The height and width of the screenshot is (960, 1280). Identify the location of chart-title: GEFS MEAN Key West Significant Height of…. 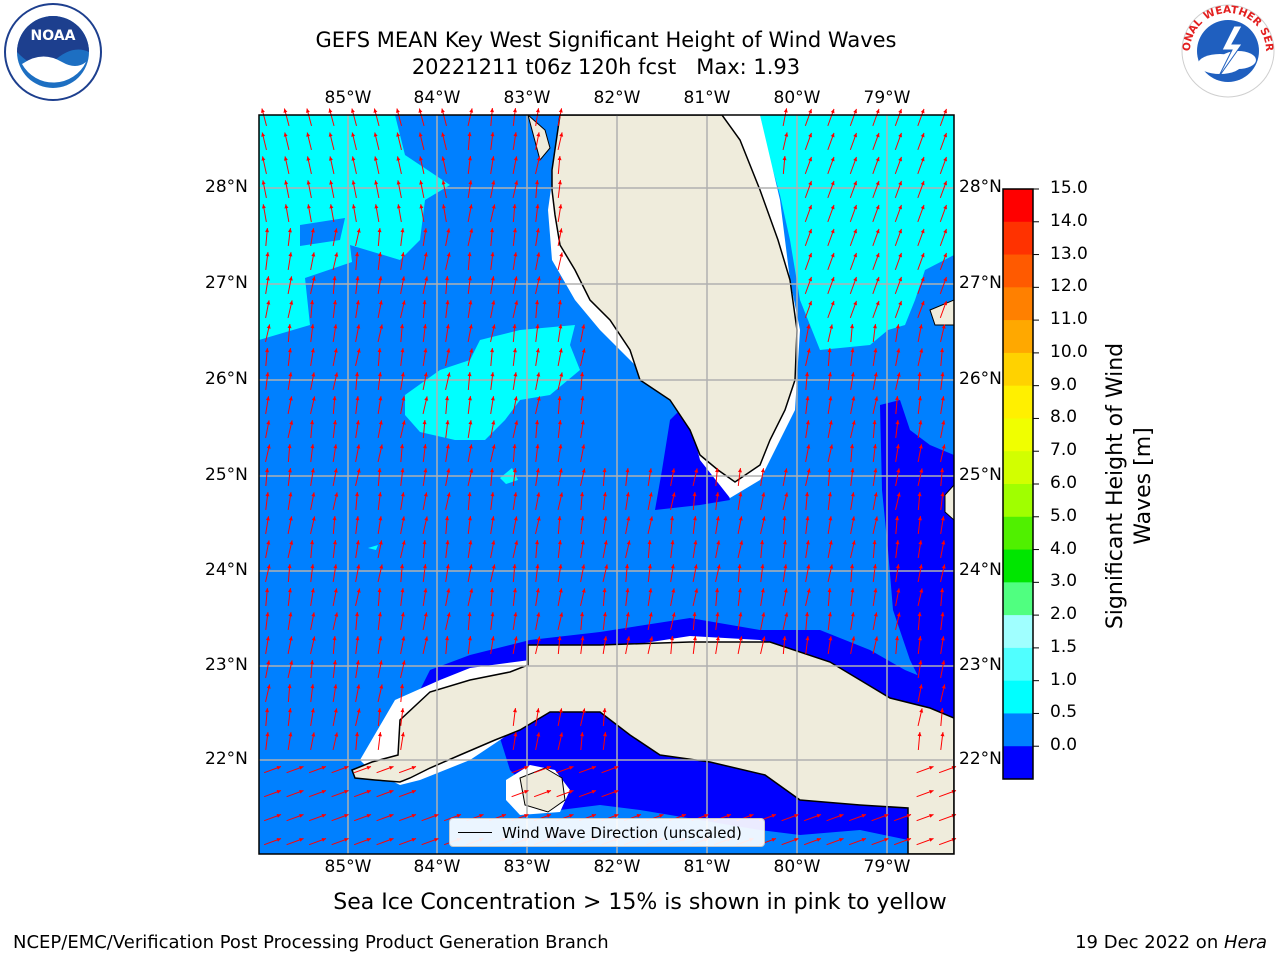
(606, 40).